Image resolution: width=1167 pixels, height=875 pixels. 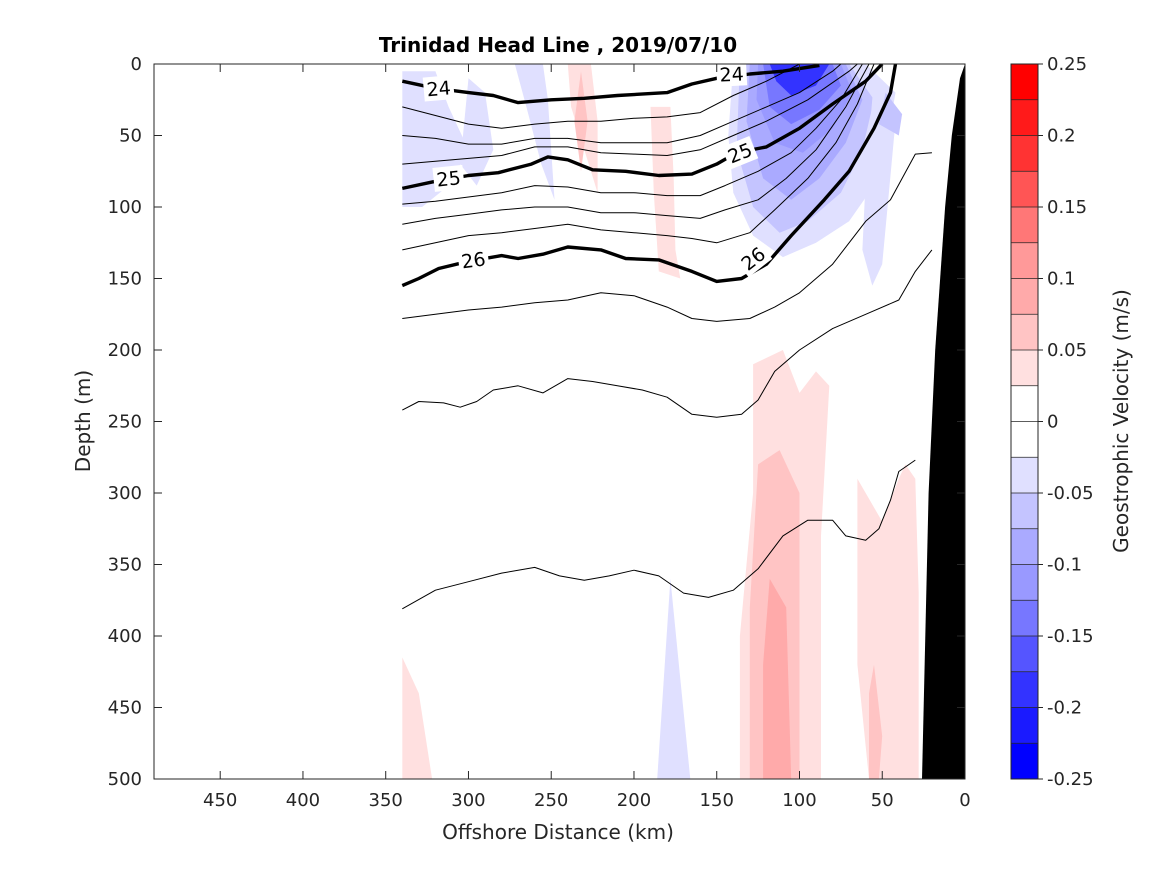 What do you see at coordinates (634, 800) in the screenshot?
I see `x-tick-label: 200` at bounding box center [634, 800].